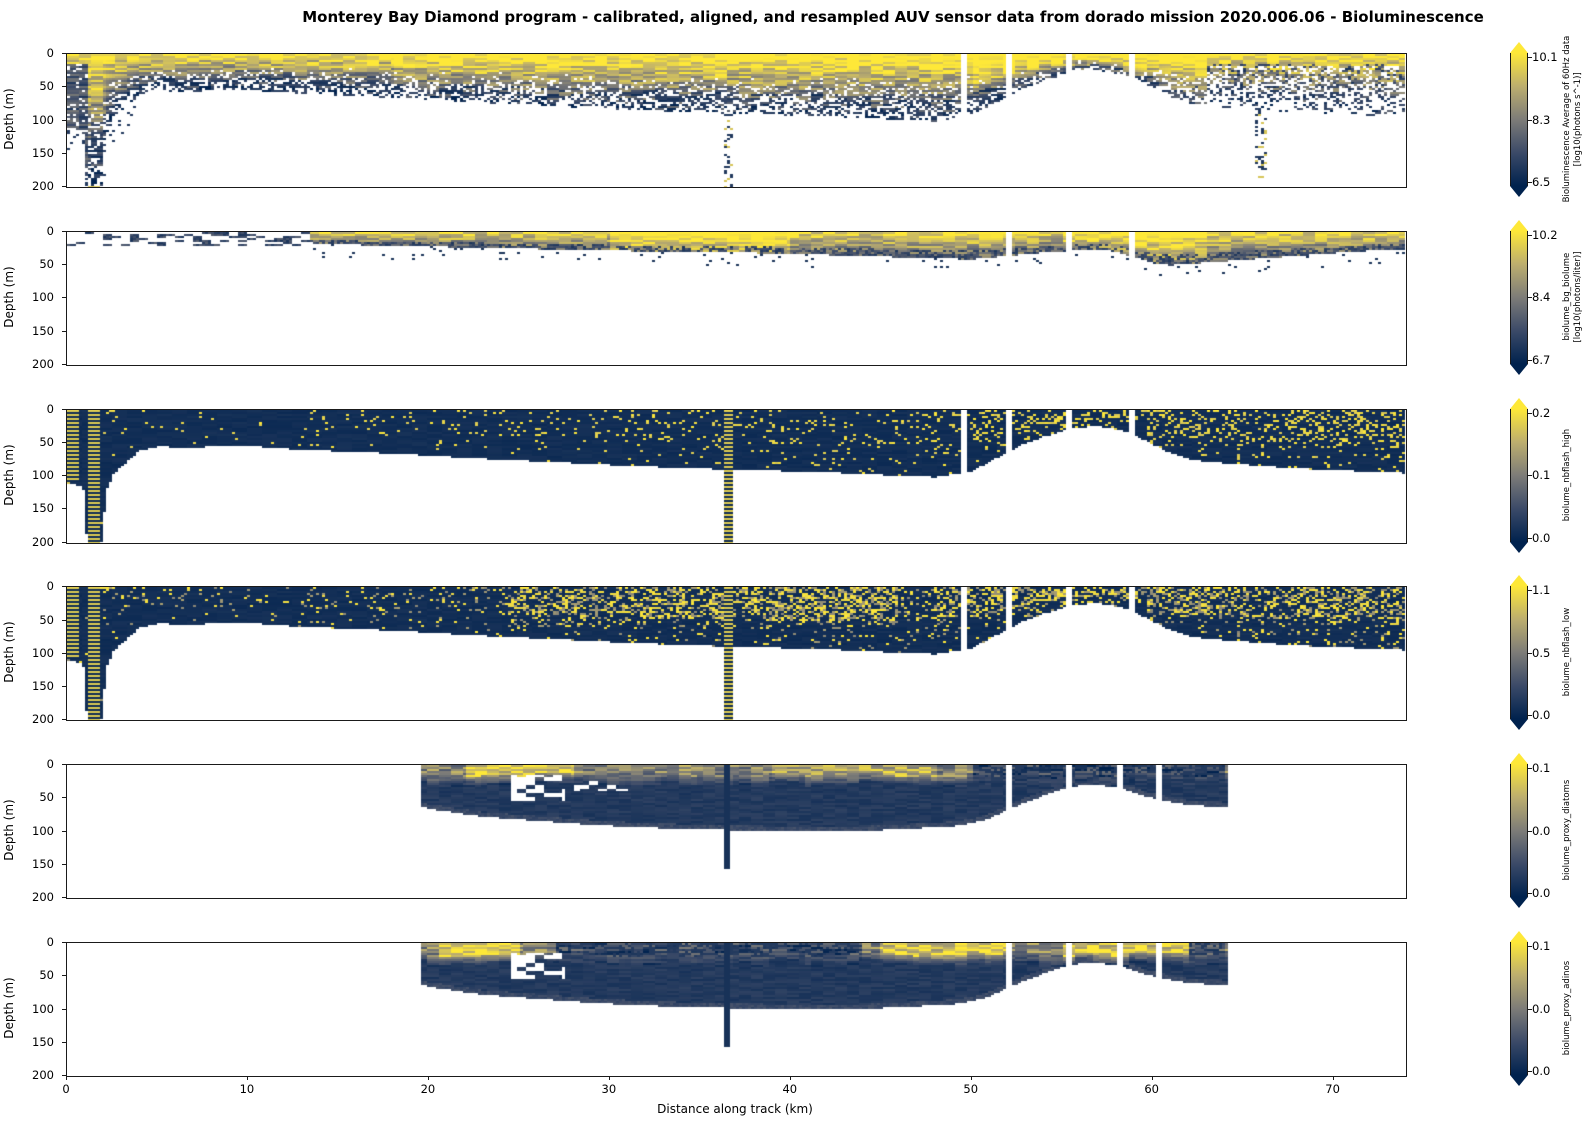 This screenshot has width=1596, height=1128. What do you see at coordinates (1567, 119) in the screenshot?
I see `colorbar-label-line: Bioluminescence Average of 60Hz data` at bounding box center [1567, 119].